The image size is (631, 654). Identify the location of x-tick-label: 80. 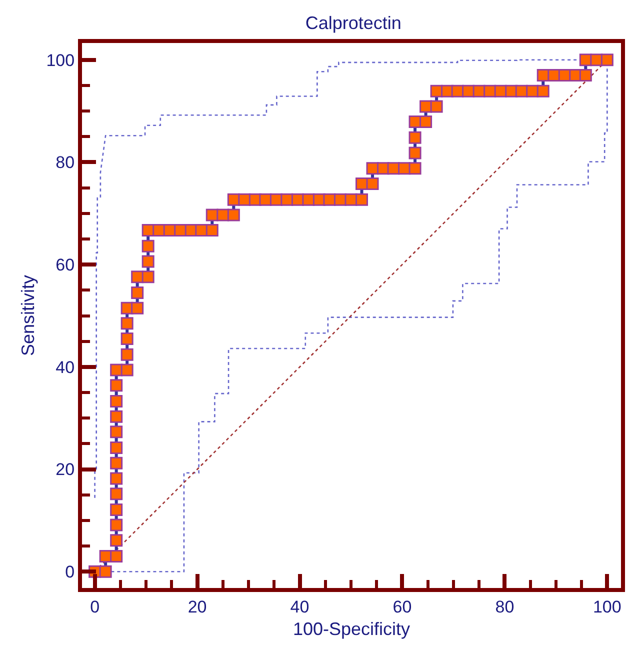
(504, 606).